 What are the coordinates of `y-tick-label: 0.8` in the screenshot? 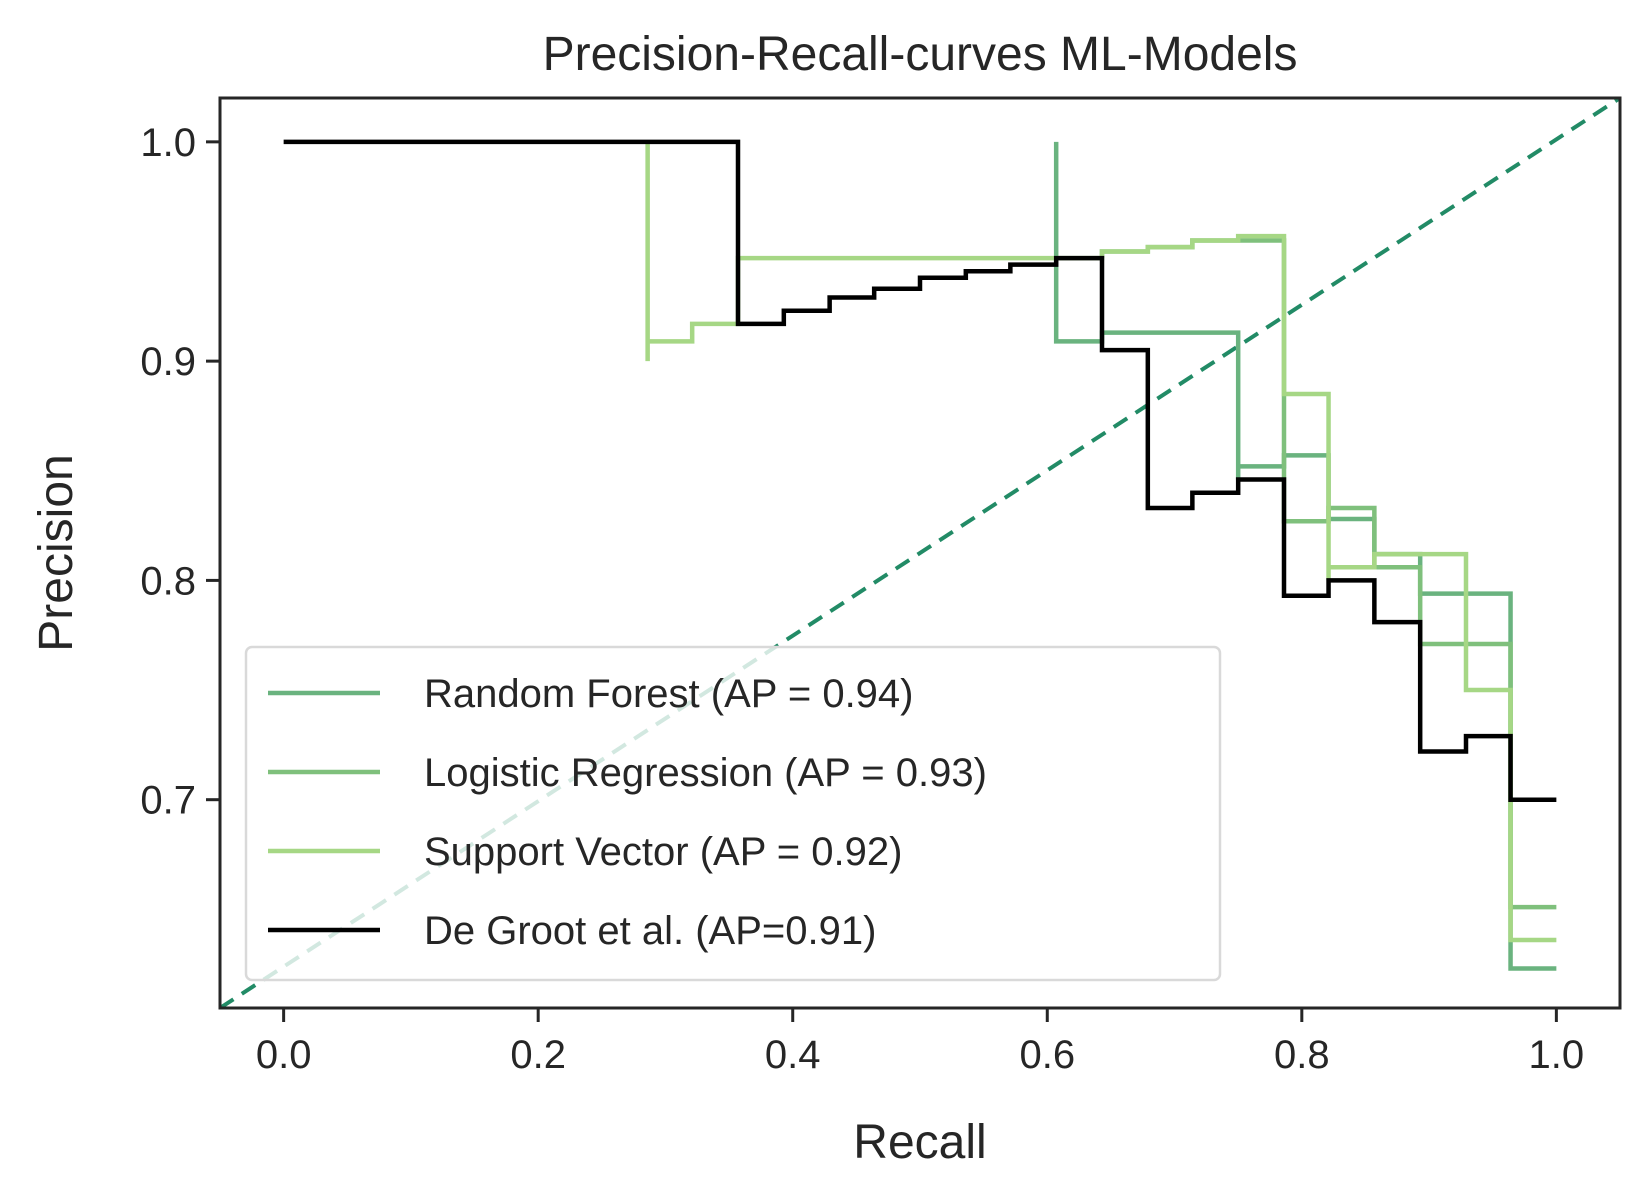 It's located at (168, 581).